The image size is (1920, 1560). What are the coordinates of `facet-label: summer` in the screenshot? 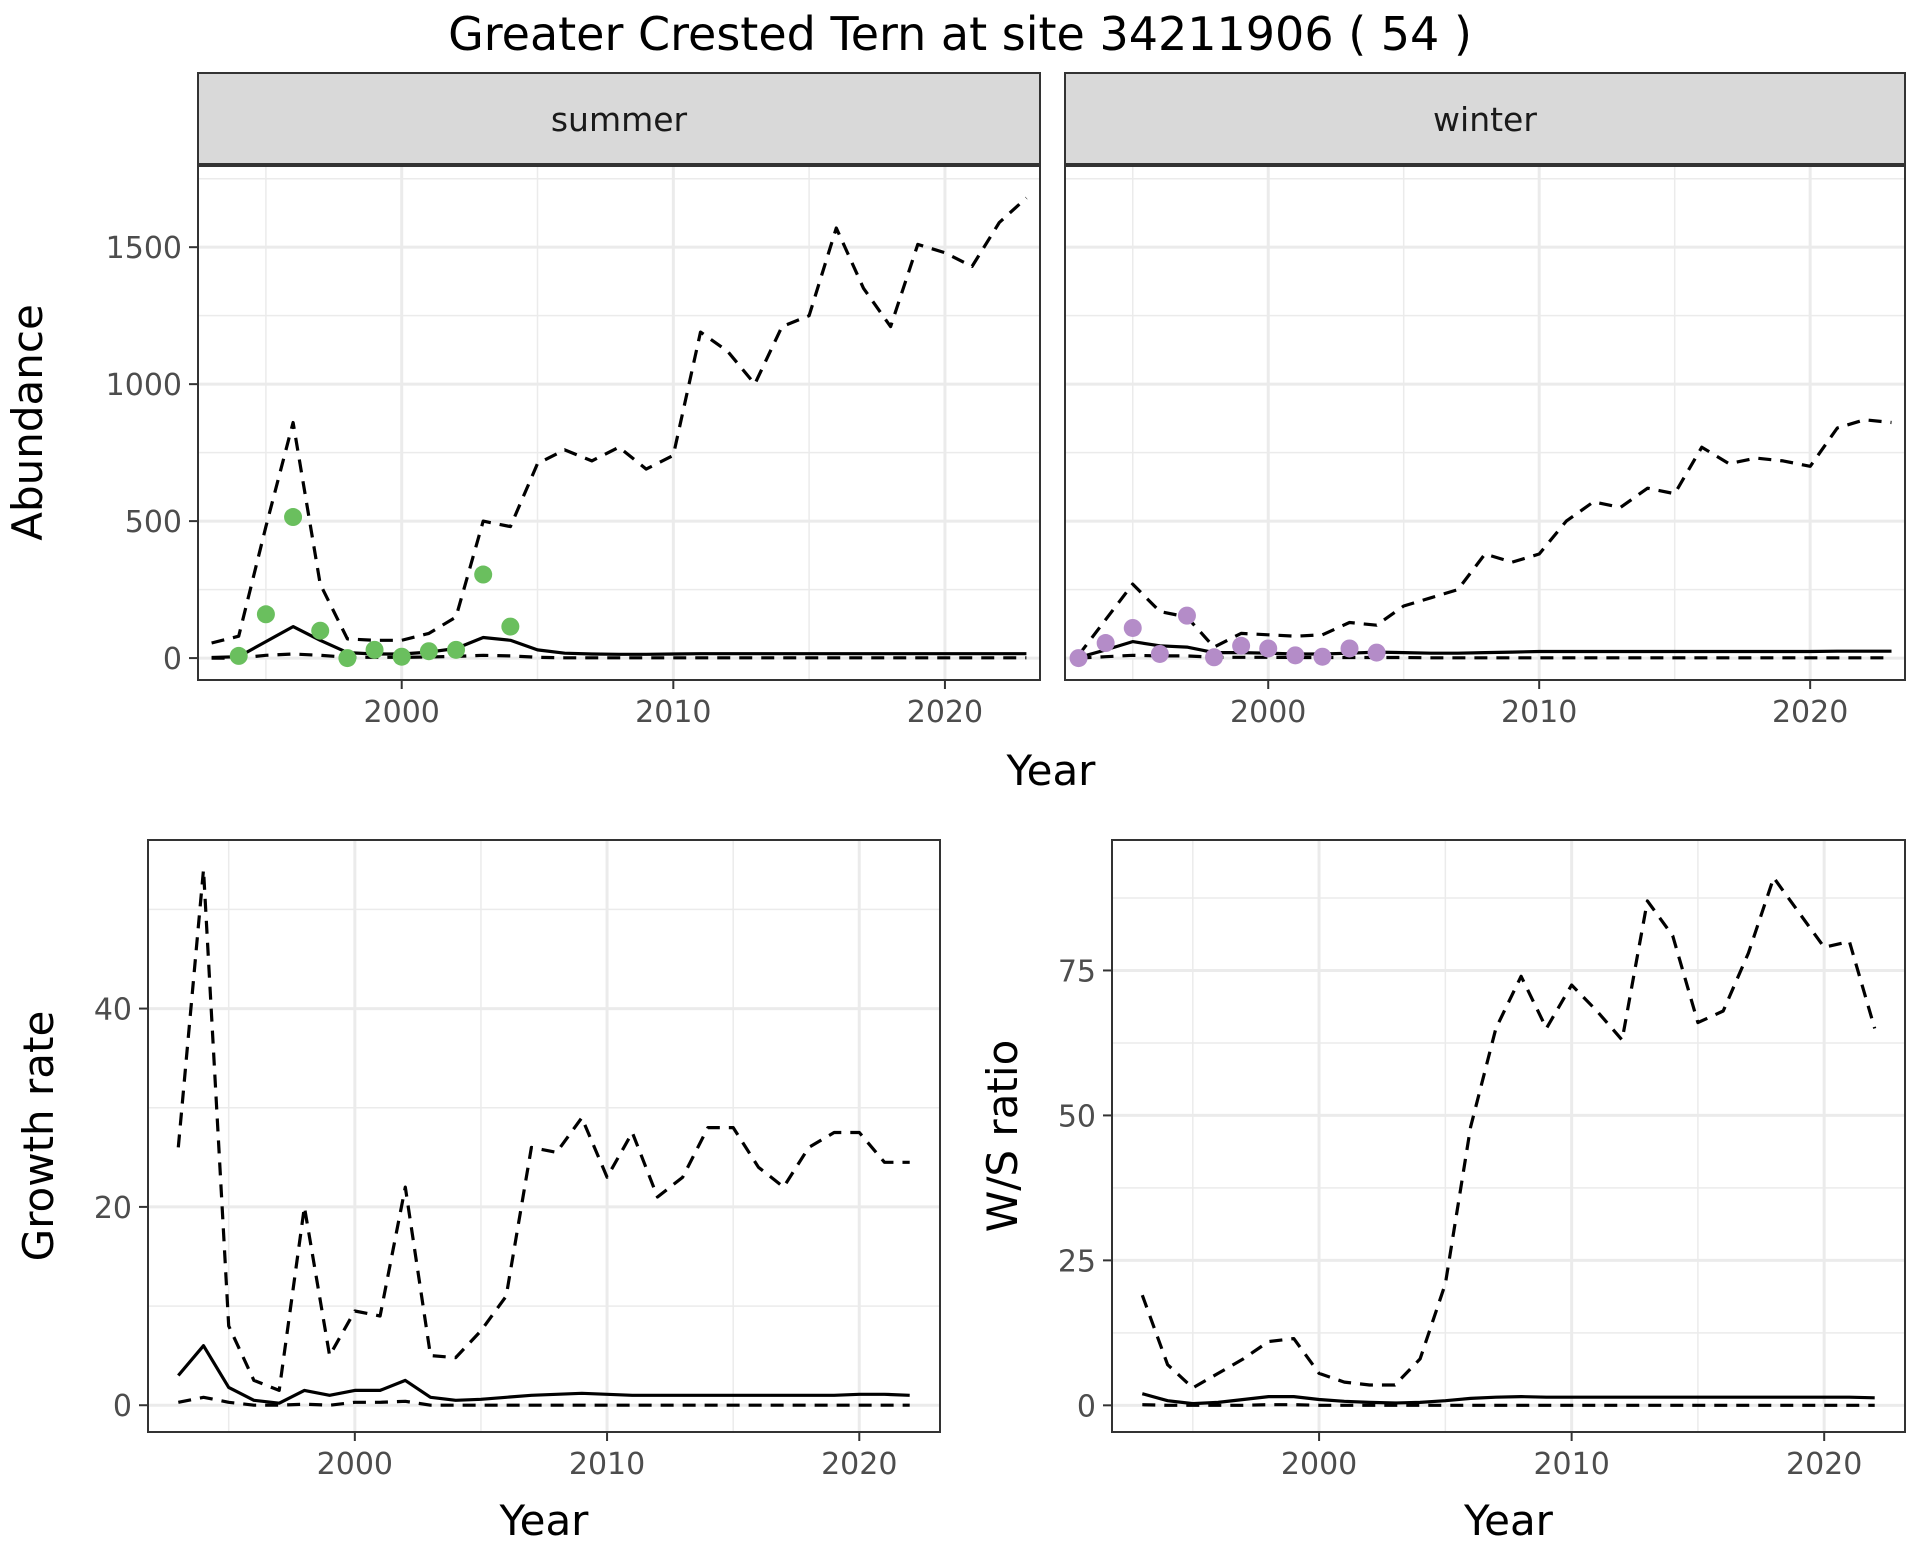 It's located at (619, 119).